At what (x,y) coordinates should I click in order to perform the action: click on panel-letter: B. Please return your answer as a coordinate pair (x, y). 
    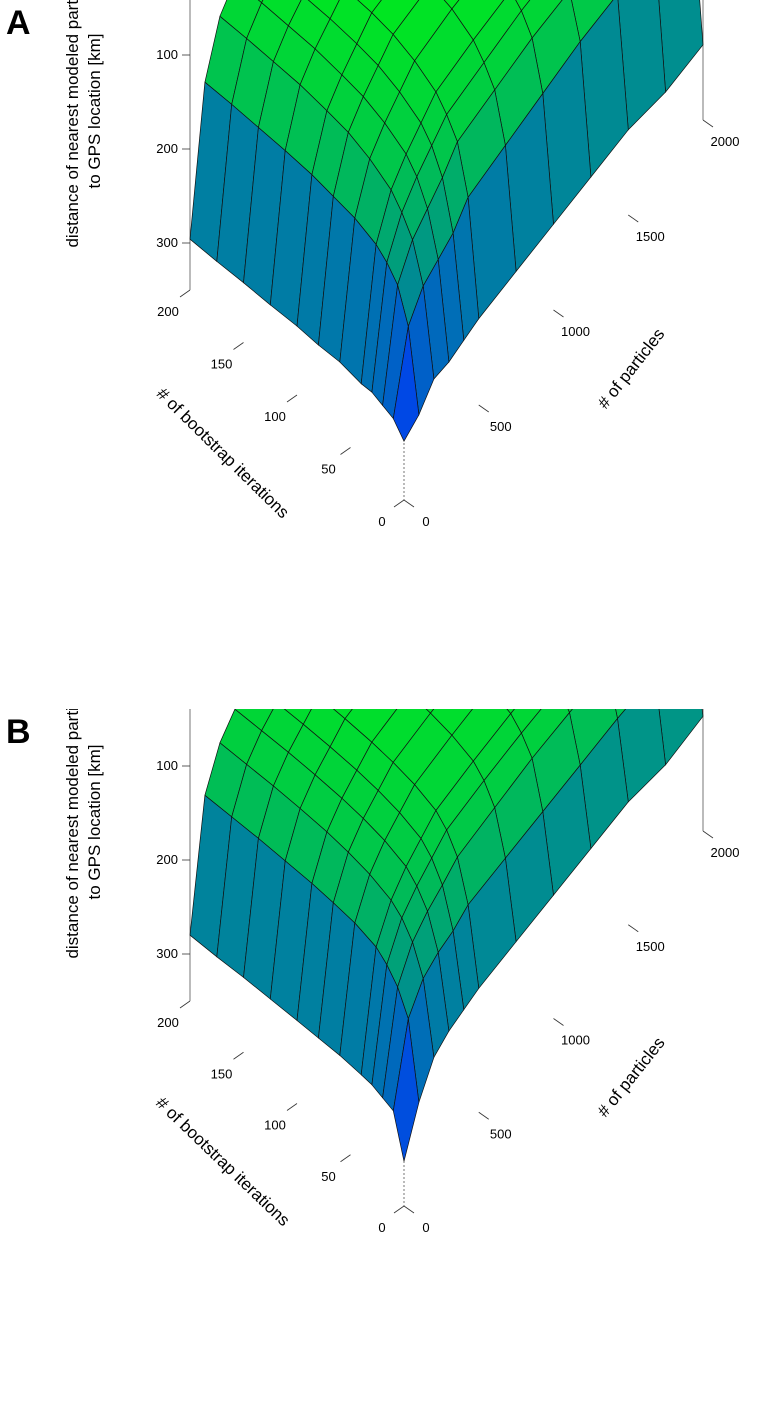
    Looking at the image, I should click on (18, 732).